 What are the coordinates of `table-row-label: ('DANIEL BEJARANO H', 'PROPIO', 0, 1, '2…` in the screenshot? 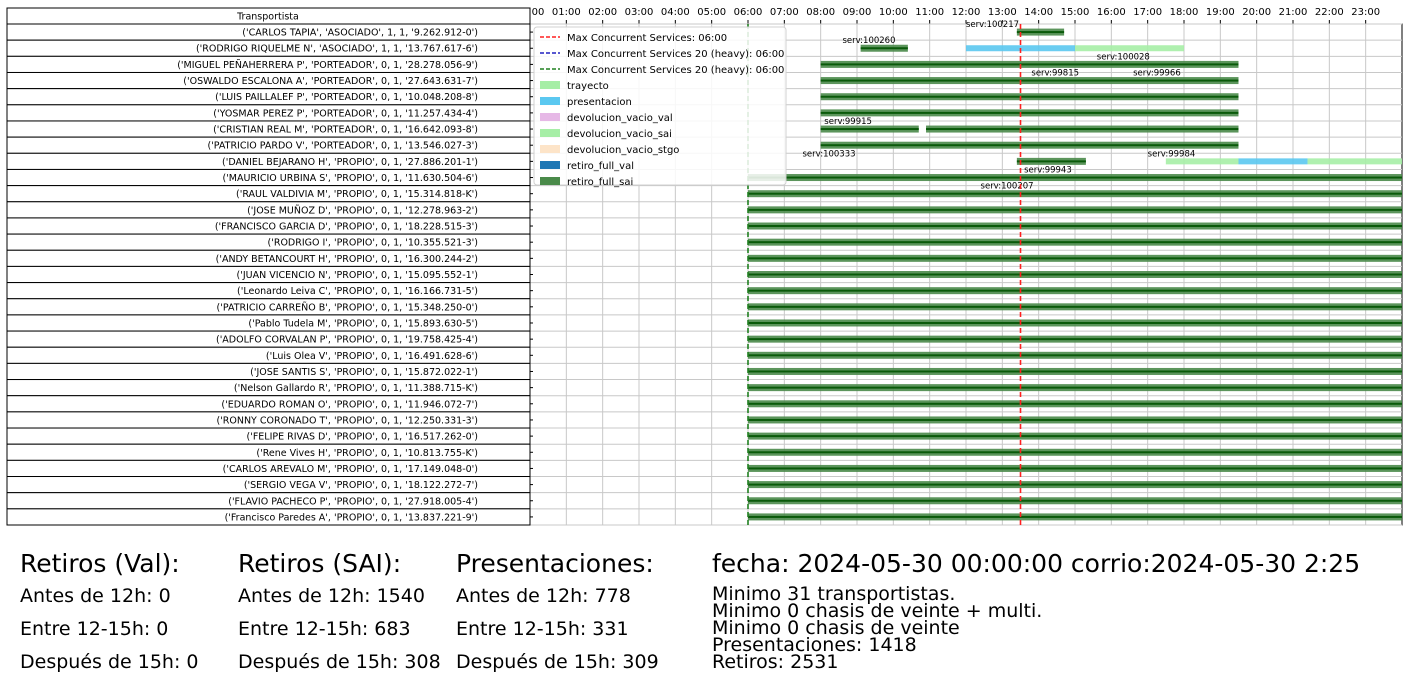 It's located at (350, 162).